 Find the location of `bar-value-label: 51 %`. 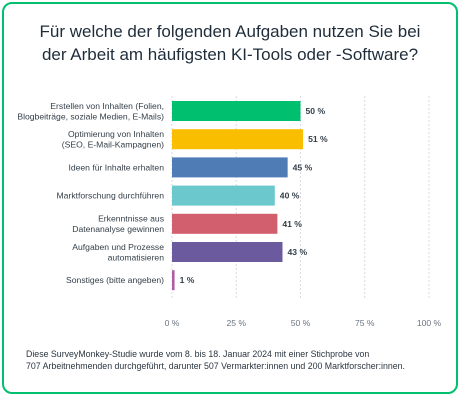

bar-value-label: 51 % is located at coordinates (318, 139).